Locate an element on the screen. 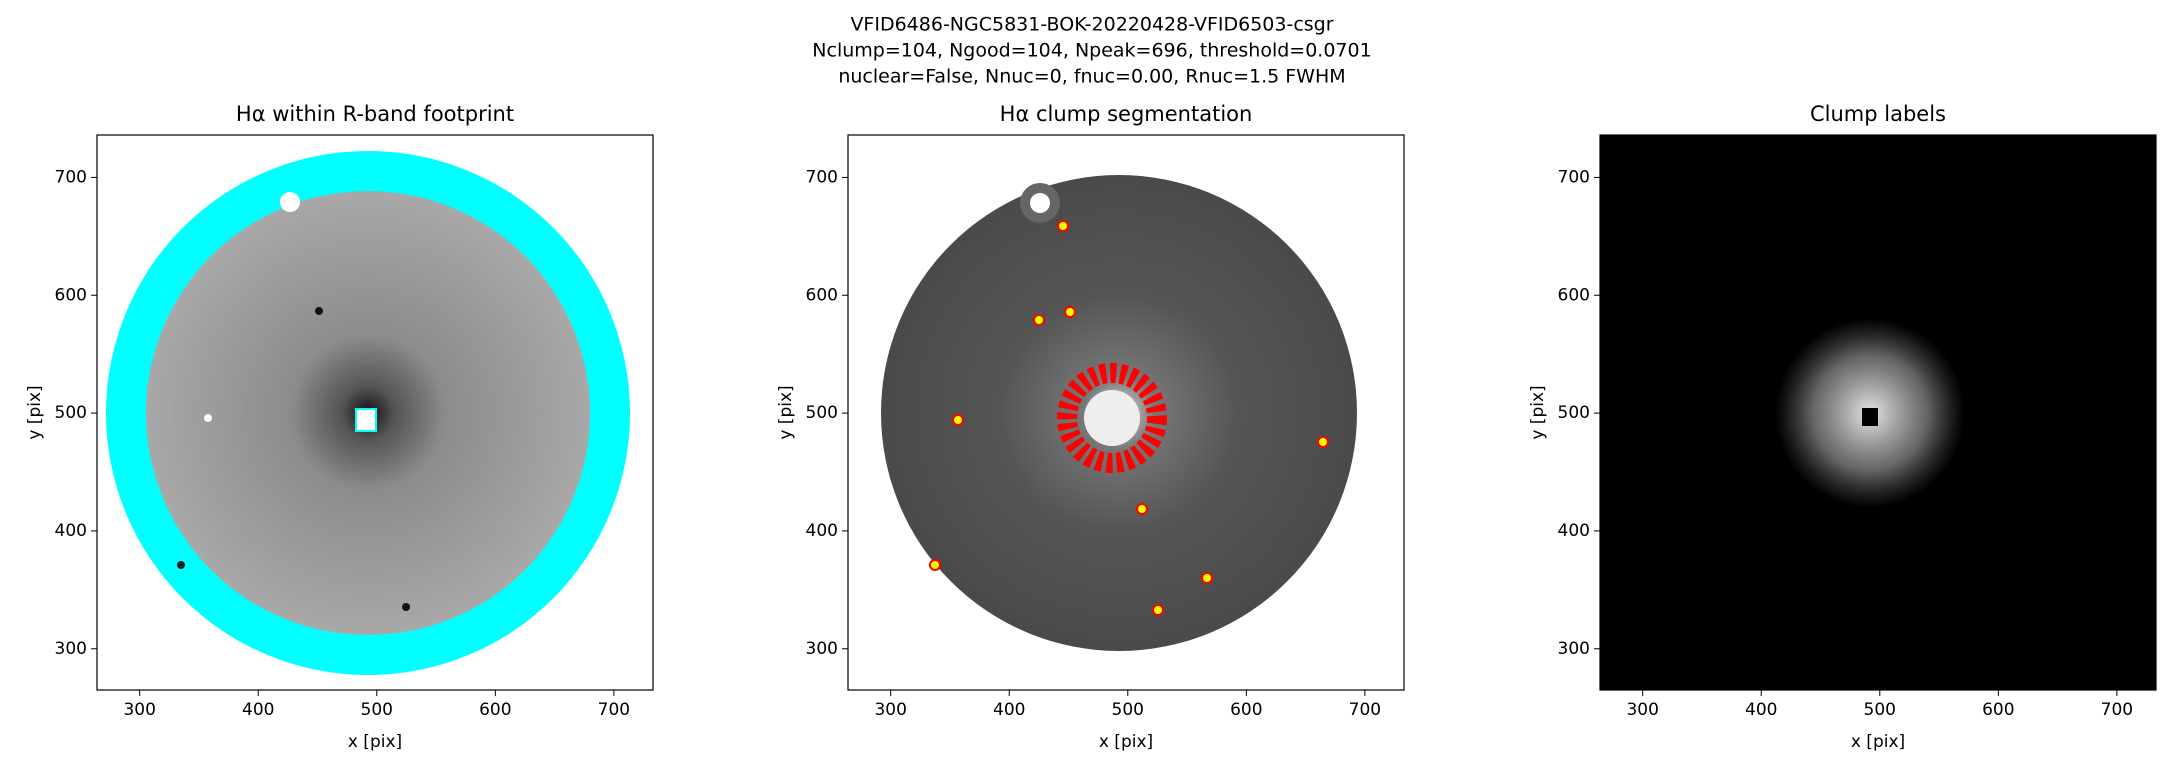 The image size is (2168, 767). panel-title: Hα clump segmentation is located at coordinates (1126, 114).